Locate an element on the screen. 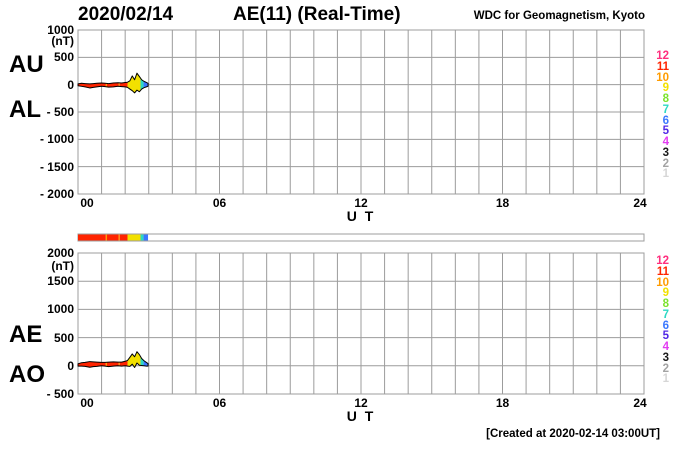  wdc-credit: WDC for Geomagnetism, Kyoto is located at coordinates (559, 16).